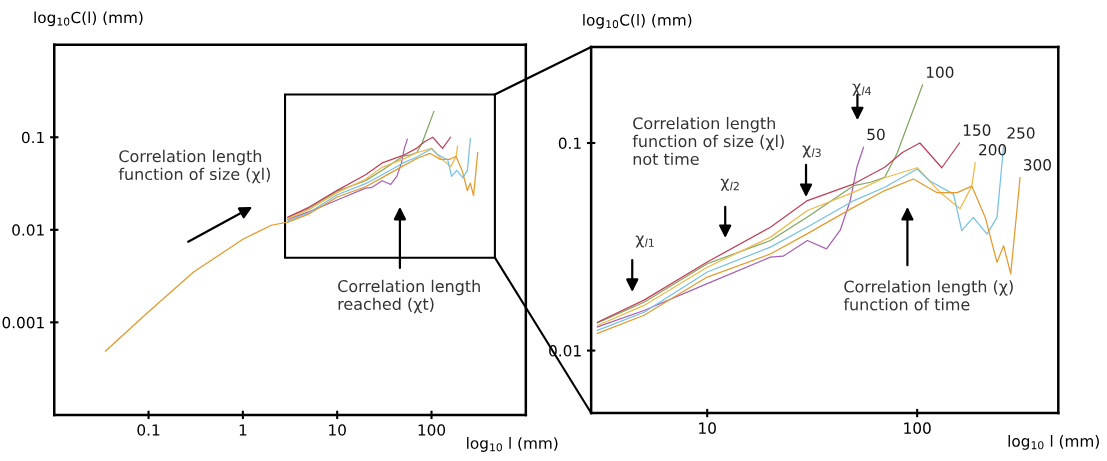 The image size is (1107, 461). I want to click on series-label: 300, so click(1037, 165).